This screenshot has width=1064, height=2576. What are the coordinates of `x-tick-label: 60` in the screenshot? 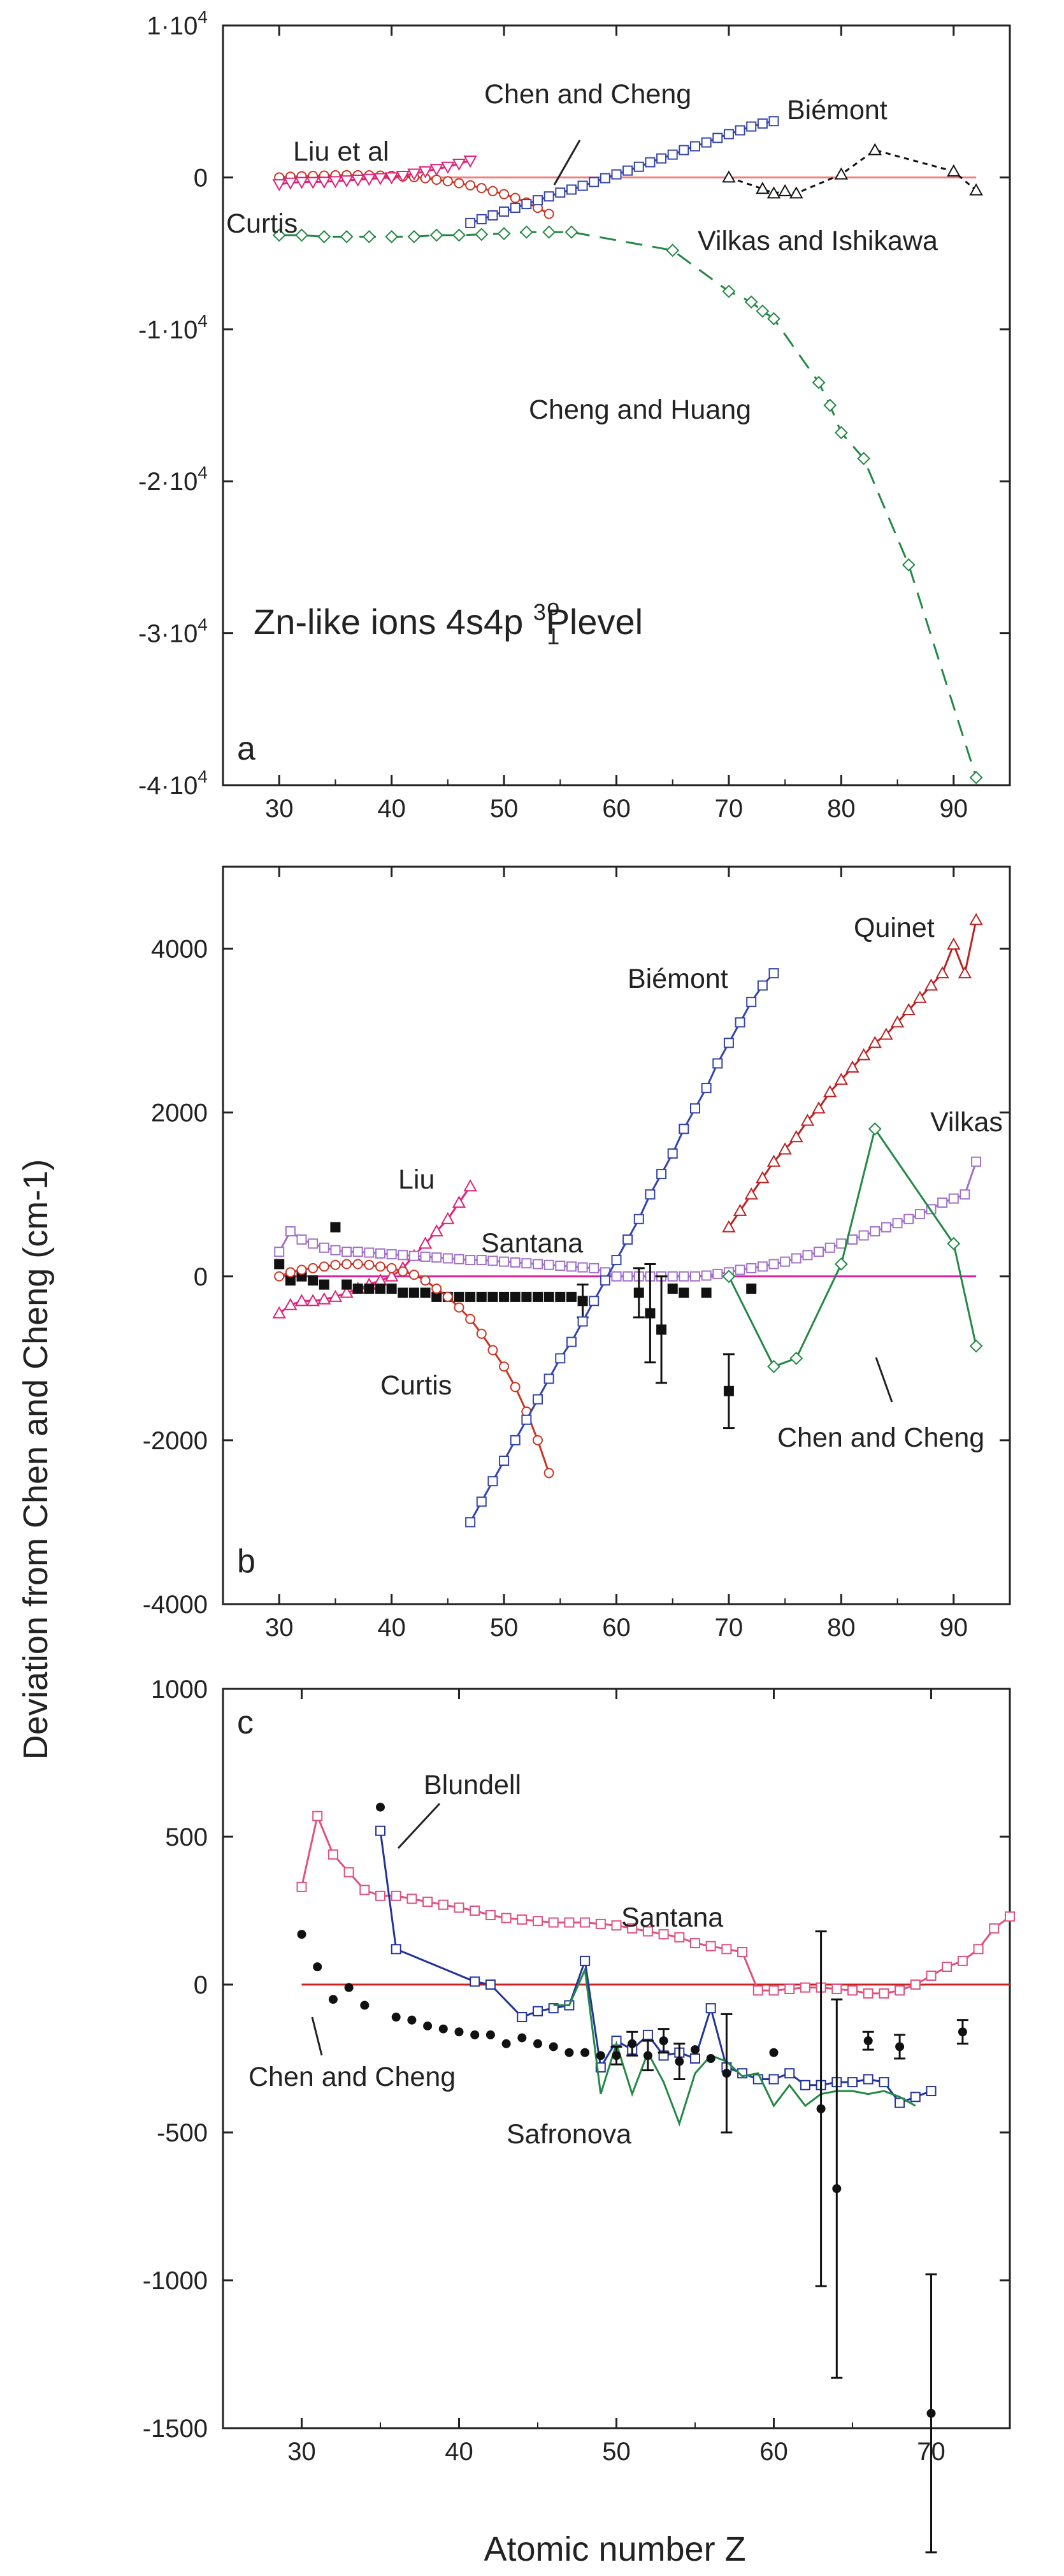 It's located at (773, 2452).